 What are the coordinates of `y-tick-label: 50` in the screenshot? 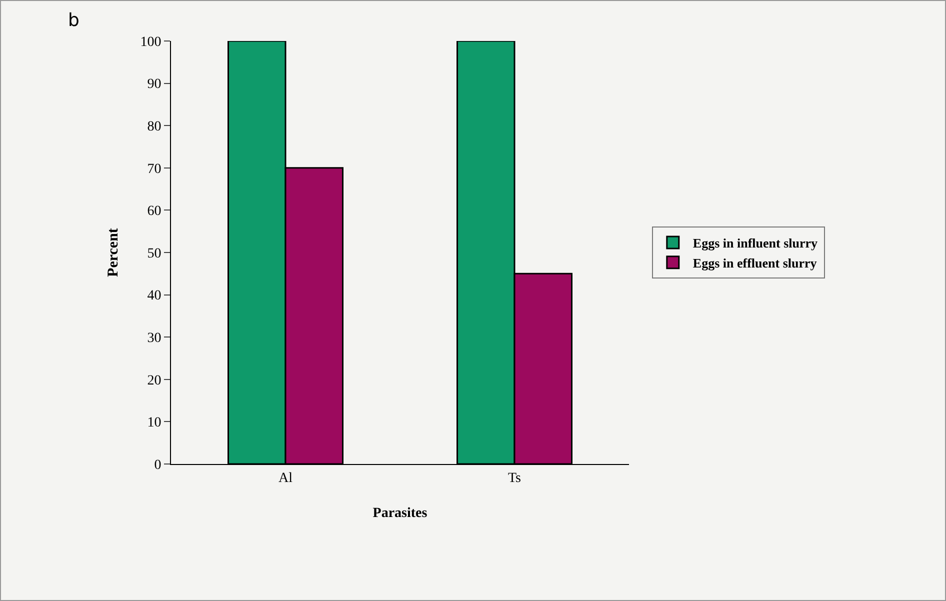 It's located at (154, 254).